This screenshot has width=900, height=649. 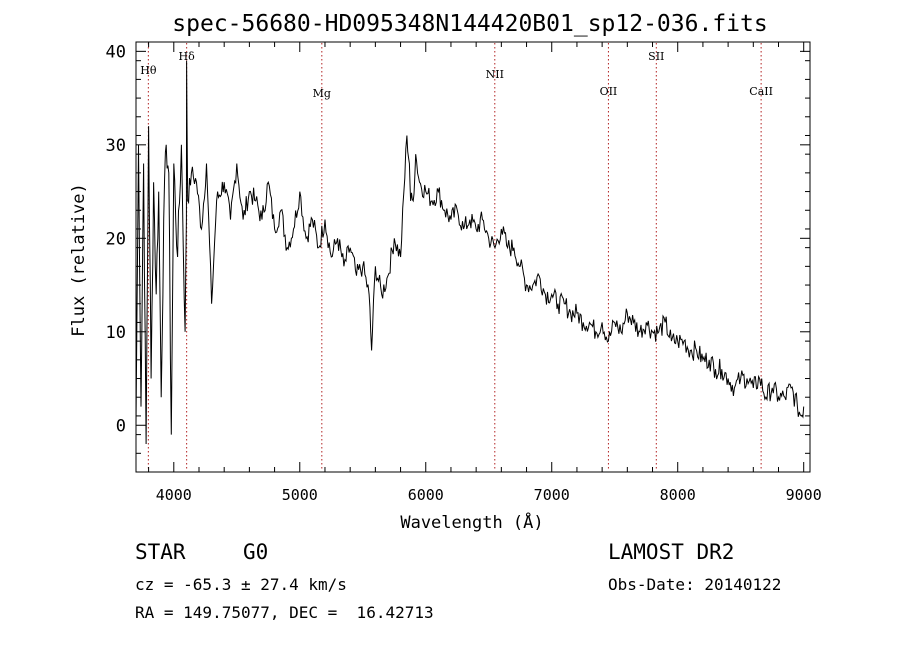 What do you see at coordinates (121, 426) in the screenshot?
I see `y-tick-label: 0` at bounding box center [121, 426].